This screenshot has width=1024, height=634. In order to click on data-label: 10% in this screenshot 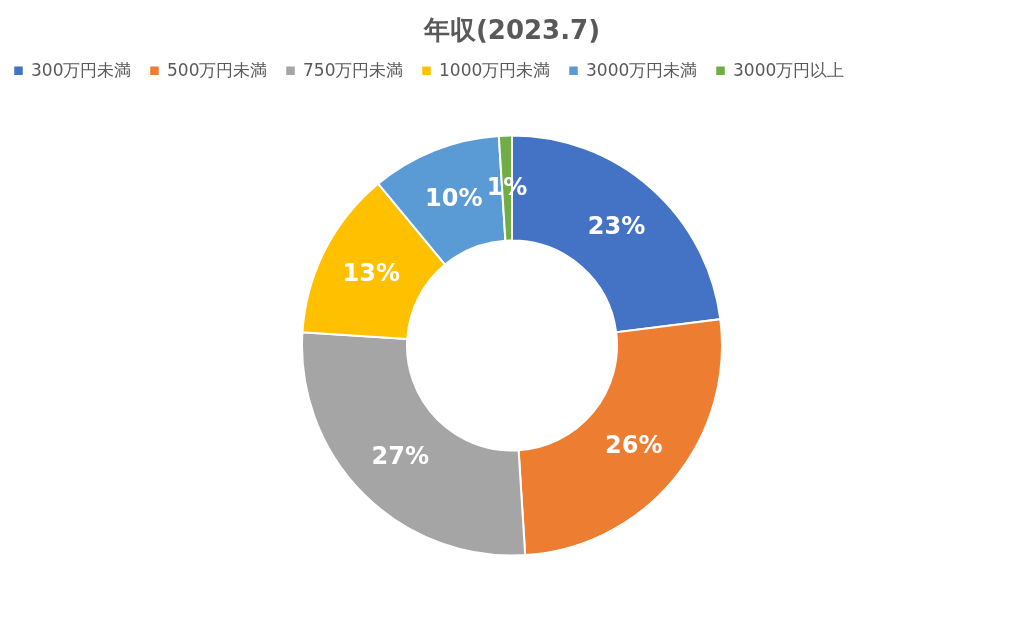, I will do `click(454, 197)`.